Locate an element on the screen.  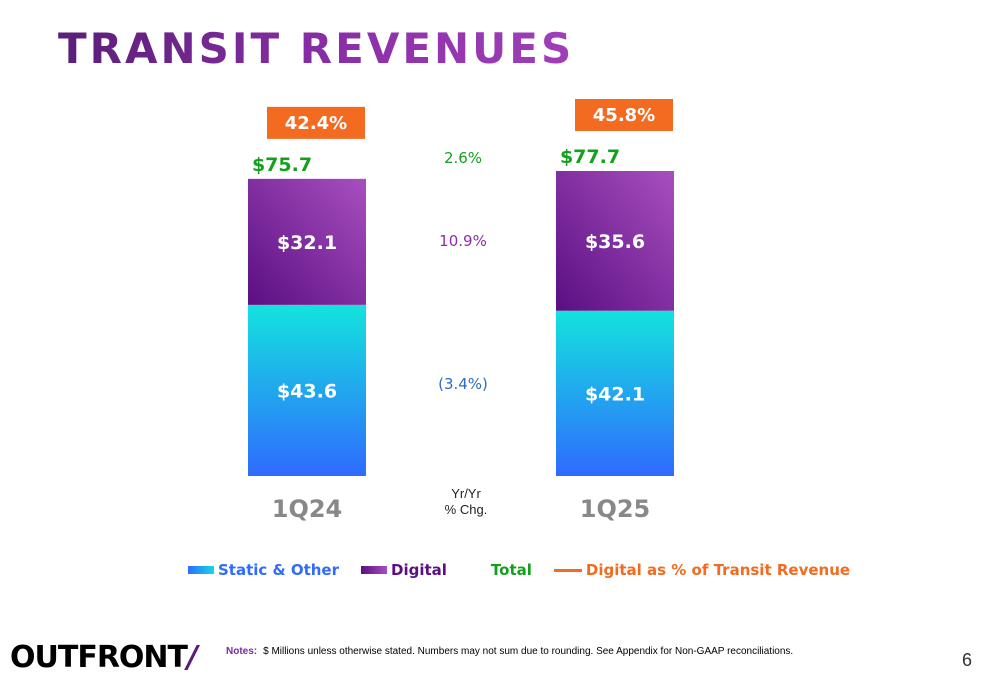
data-label-static-1Q25: $42.1 is located at coordinates (615, 394).